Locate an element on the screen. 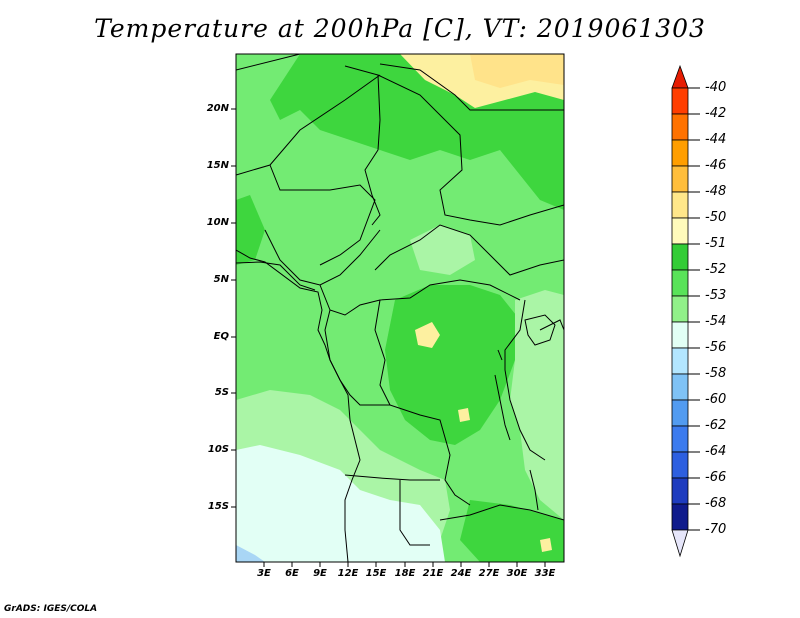 This screenshot has height=618, width=800. band-minus-56-to-minus-58-corner is located at coordinates (250, 553).